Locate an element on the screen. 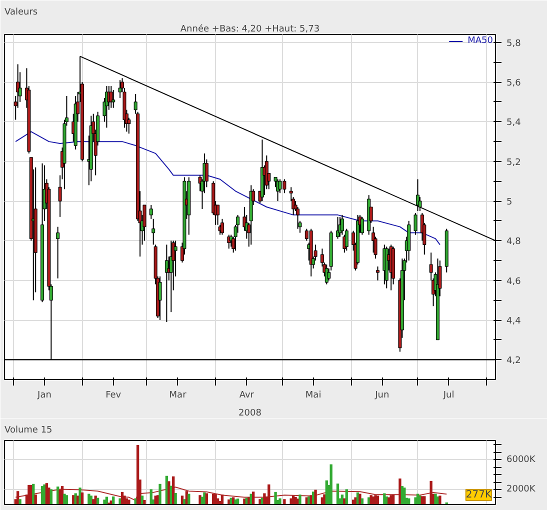 This screenshot has height=510, width=547. y-tick-label: 5,6 is located at coordinates (514, 83).